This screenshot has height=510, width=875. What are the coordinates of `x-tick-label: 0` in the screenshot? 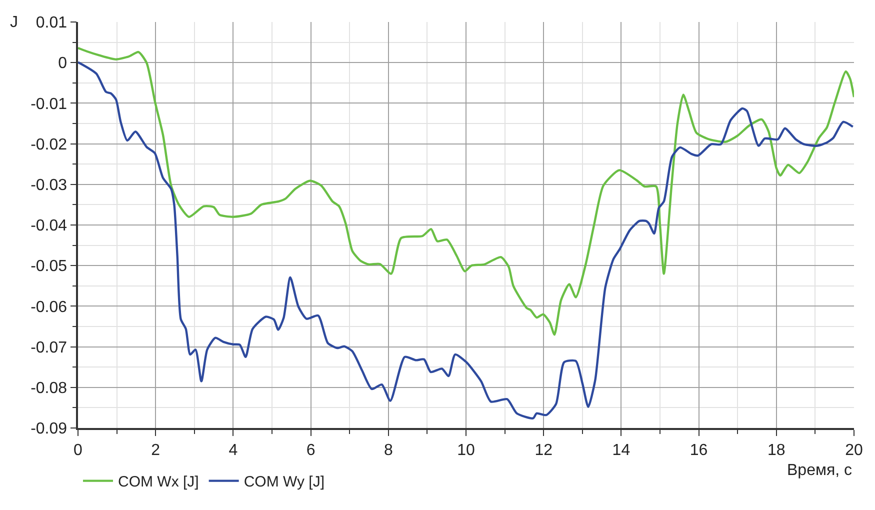 It's located at (78, 450).